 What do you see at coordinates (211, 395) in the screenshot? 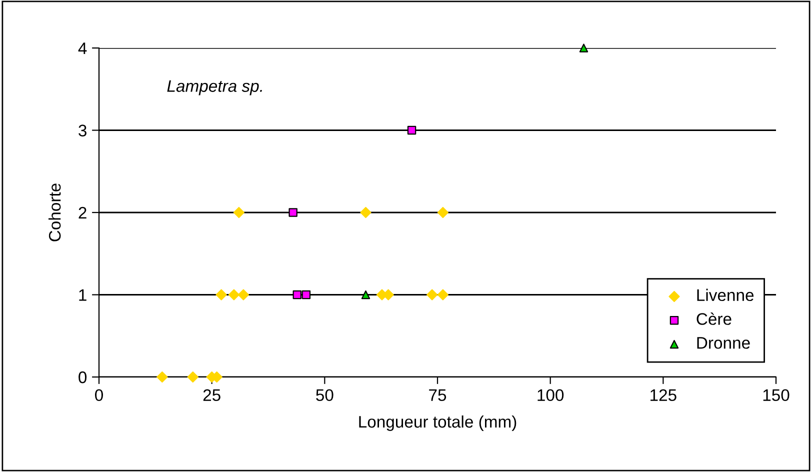
I see `x-tick-label: 25` at bounding box center [211, 395].